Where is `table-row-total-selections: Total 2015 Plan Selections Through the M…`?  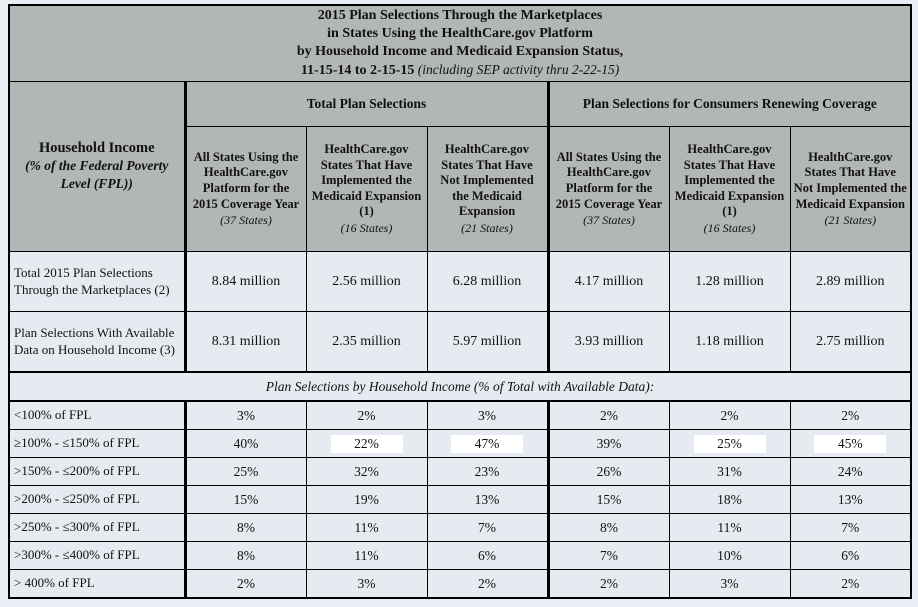
table-row-total-selections: Total 2015 Plan Selections Through the M… is located at coordinates (460, 281).